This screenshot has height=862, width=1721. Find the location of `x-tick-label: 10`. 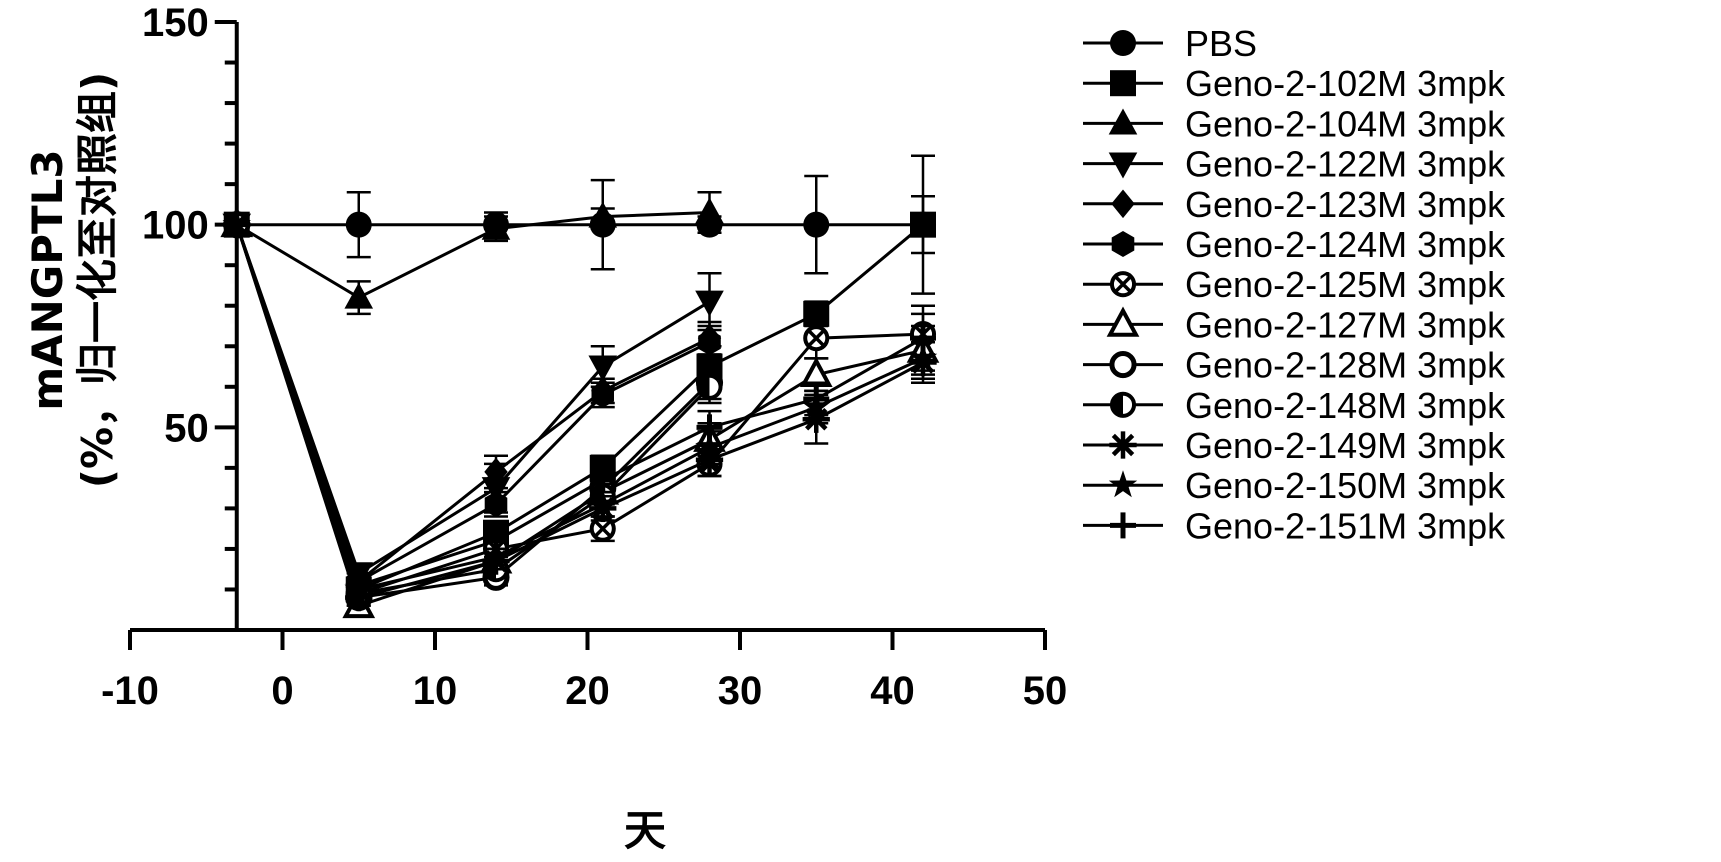

x-tick-label: 10 is located at coordinates (435, 691).